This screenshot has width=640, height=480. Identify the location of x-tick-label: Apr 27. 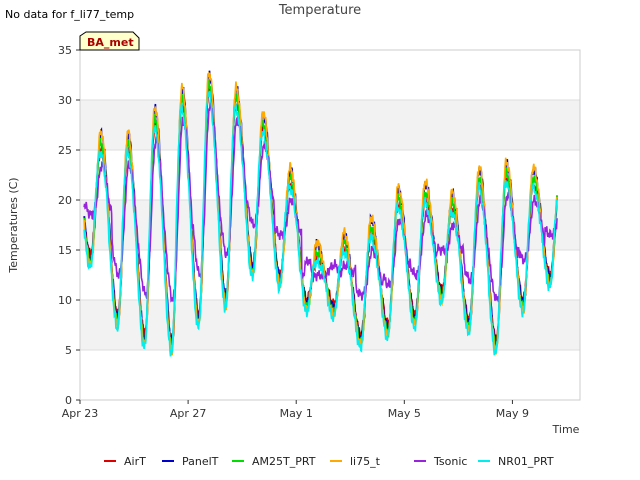
(188, 413).